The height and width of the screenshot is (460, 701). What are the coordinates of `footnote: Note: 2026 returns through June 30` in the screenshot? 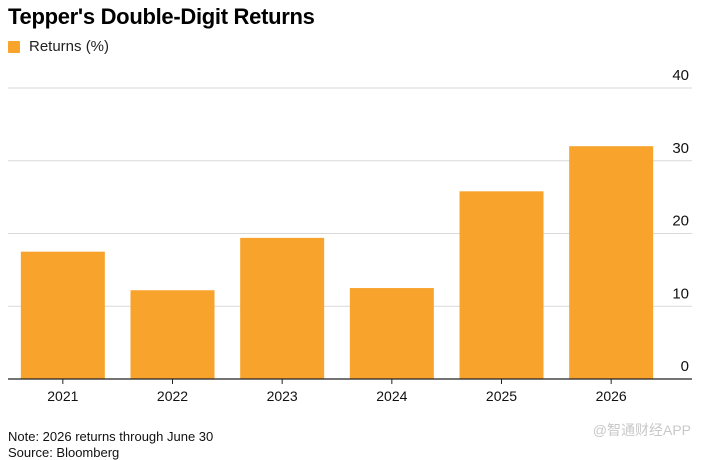 It's located at (111, 436).